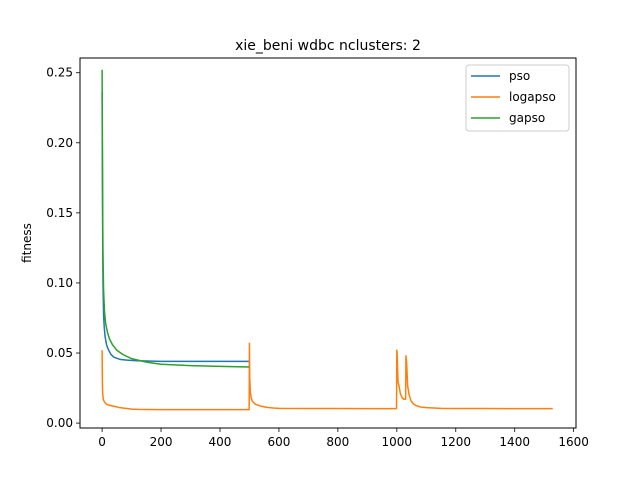 This screenshot has height=484, width=640. What do you see at coordinates (328, 46) in the screenshot?
I see `chart-title: xie_beni wdbc nclusters: 2` at bounding box center [328, 46].